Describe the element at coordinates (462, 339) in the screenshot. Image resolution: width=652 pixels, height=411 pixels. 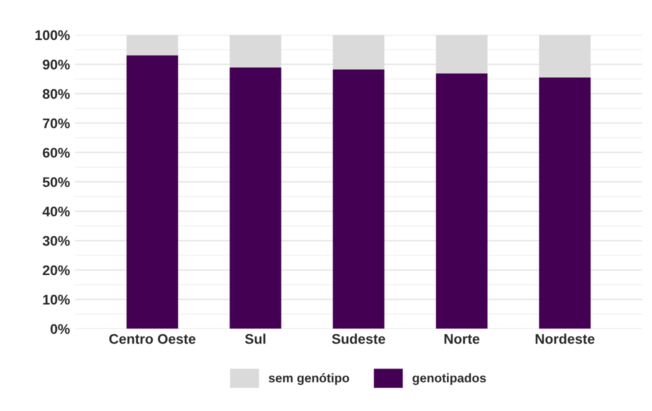
I see `x-tick-label: Norte` at that location.